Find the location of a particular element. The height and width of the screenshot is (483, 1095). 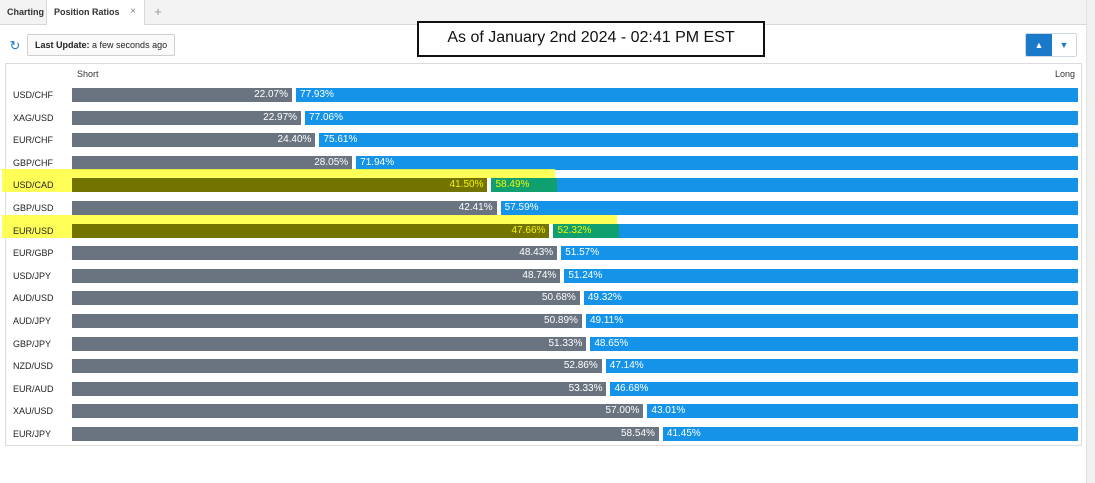

table-row: AUD/JPY 50.89% 49.11% is located at coordinates (543, 321).